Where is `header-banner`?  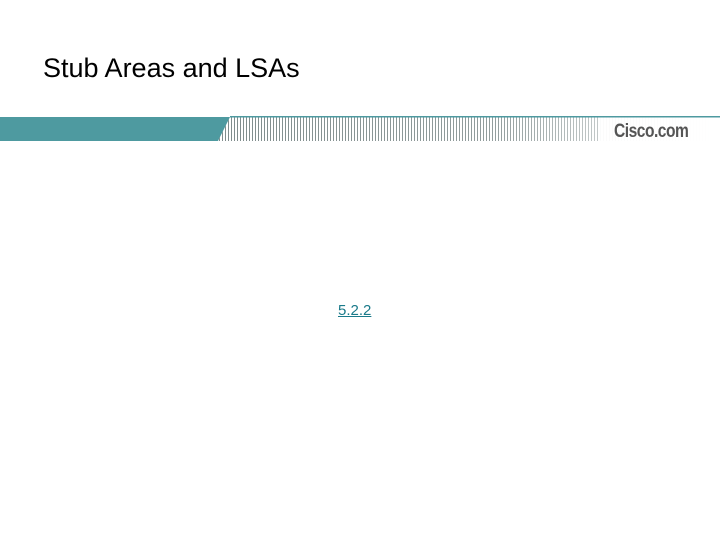 header-banner is located at coordinates (360, 129).